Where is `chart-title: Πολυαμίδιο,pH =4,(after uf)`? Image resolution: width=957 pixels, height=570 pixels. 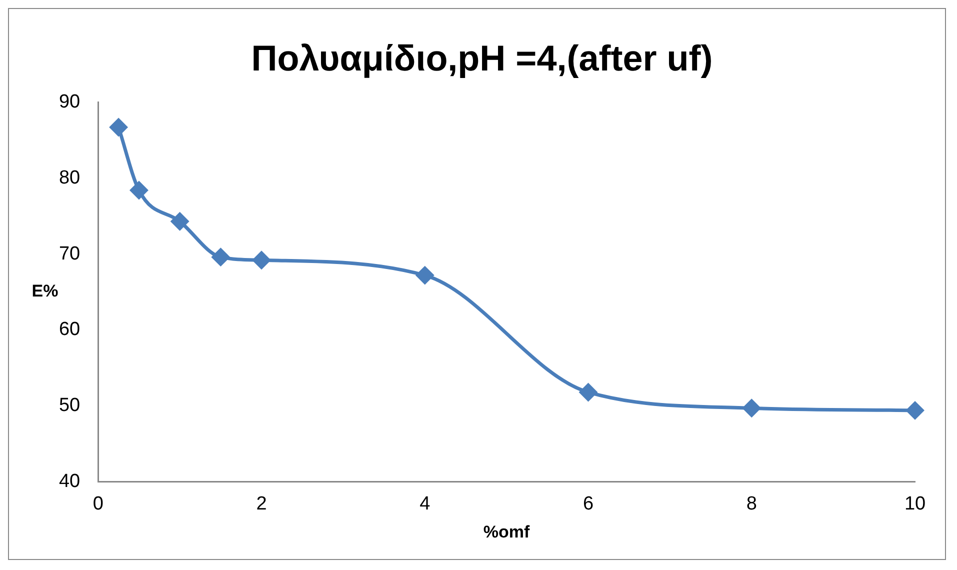
chart-title: Πολυαμίδιο,pH =4,(after uf) is located at coordinates (482, 58).